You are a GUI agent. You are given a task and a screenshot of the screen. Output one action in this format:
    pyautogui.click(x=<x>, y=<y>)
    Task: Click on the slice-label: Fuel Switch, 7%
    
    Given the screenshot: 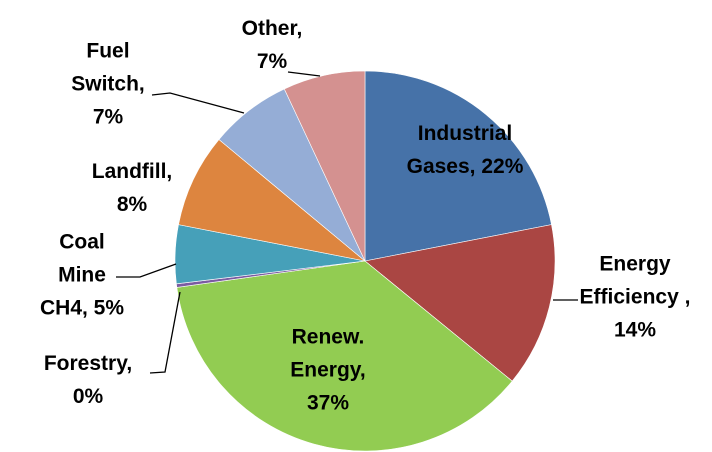 What is the action you would take?
    pyautogui.click(x=108, y=84)
    